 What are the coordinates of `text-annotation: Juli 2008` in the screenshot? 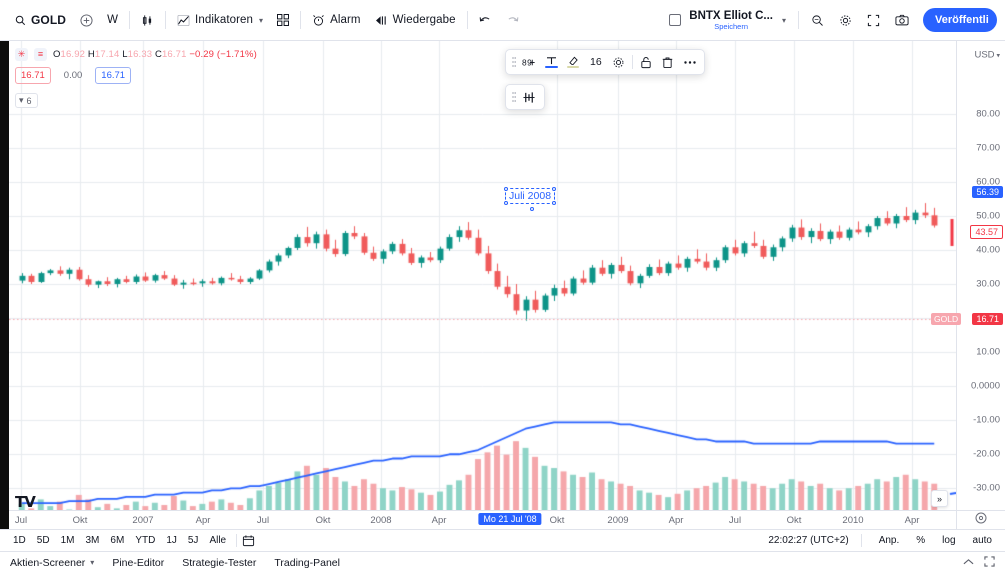 It's located at (530, 199).